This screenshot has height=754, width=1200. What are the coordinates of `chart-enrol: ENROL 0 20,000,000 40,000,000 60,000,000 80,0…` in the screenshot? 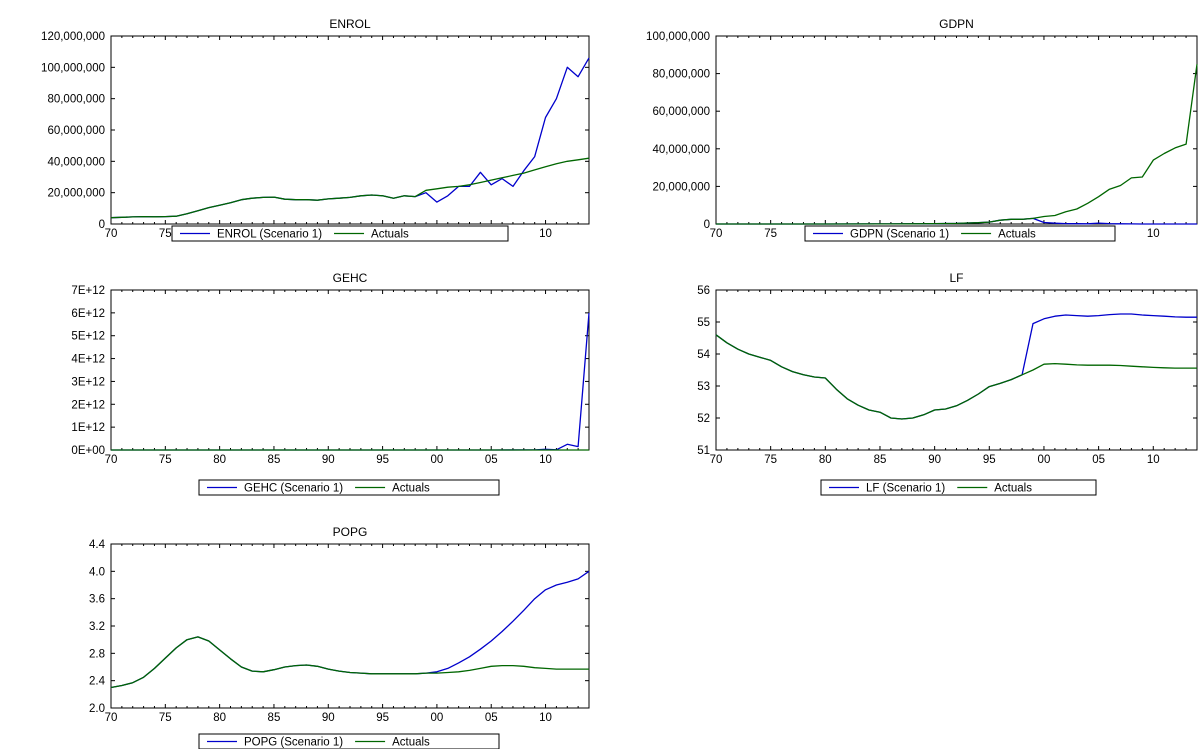 It's located at (315, 129).